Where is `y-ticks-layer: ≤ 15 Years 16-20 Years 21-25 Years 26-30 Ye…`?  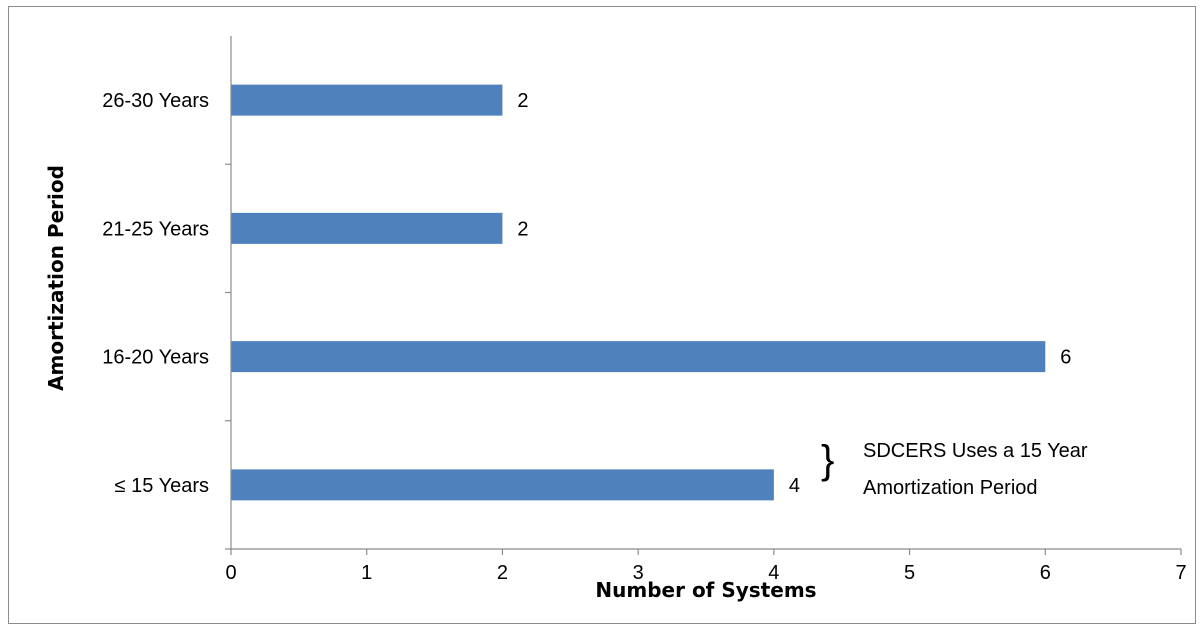 y-ticks-layer: ≤ 15 Years 16-20 Years 21-25 Years 26-30 Ye… is located at coordinates (166, 320).